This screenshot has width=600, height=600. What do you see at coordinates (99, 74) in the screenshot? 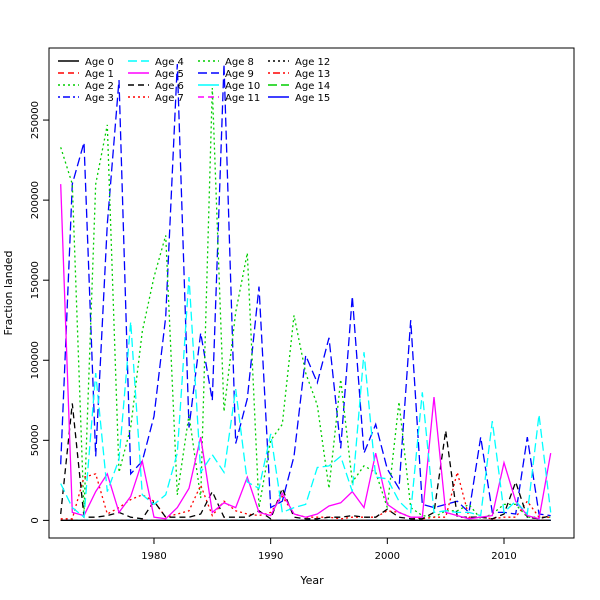
I see `legend-label-age-1: Age 1` at bounding box center [99, 74].